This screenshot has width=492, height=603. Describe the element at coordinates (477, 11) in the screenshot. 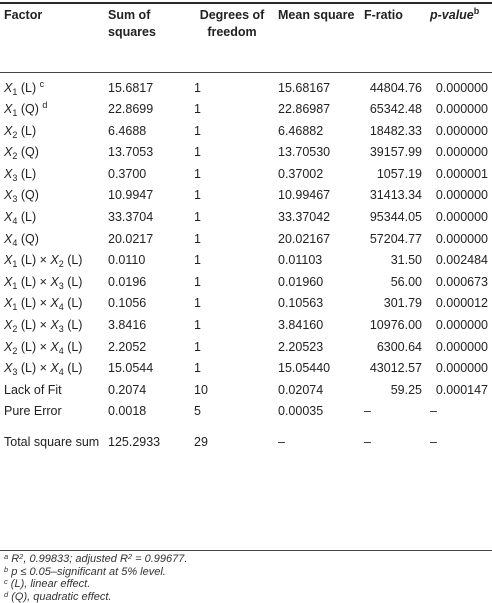

I see `header-p-value-footnote-mark: b` at that location.